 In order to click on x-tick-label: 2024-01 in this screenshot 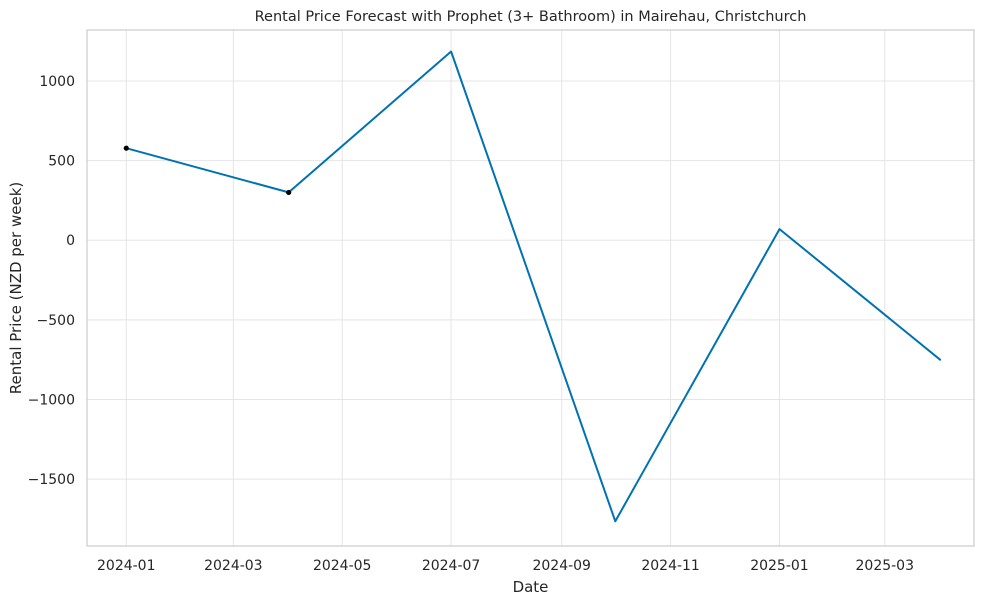, I will do `click(126, 566)`.